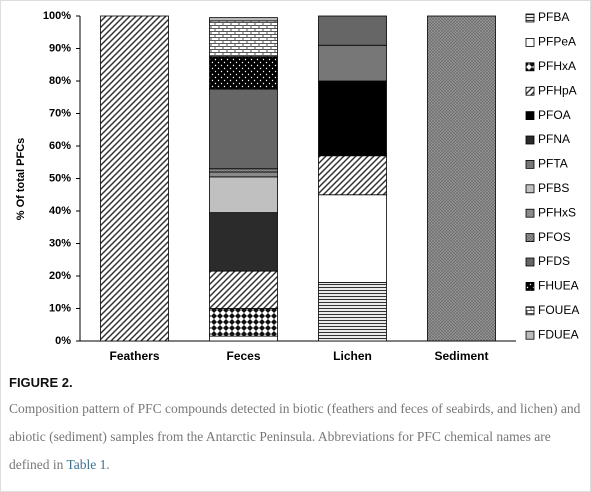 The width and height of the screenshot is (591, 492). Describe the element at coordinates (553, 17) in the screenshot. I see `legend-label: PFBA` at that location.